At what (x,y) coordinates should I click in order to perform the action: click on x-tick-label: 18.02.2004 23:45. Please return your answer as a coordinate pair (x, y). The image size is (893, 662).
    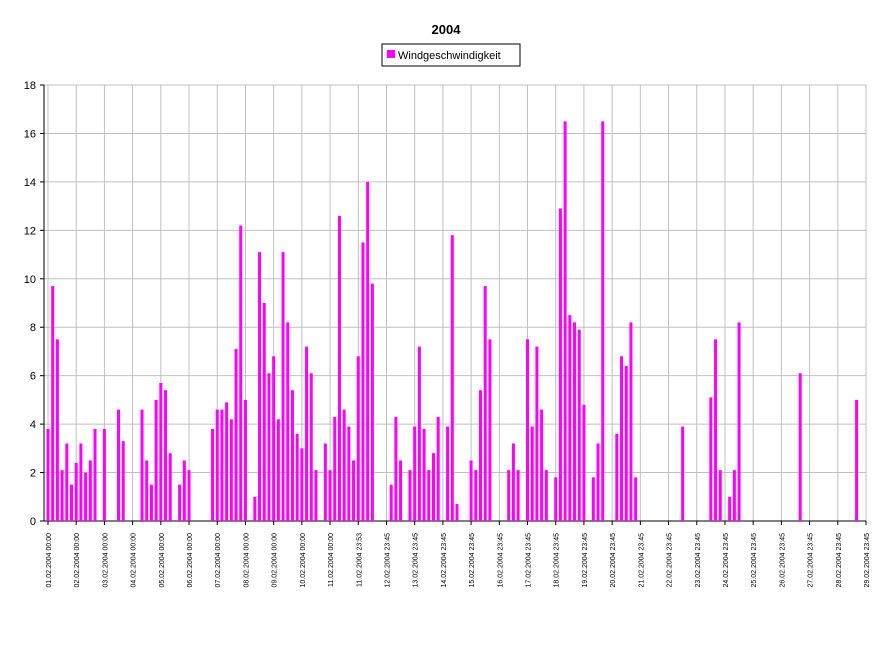
    Looking at the image, I should click on (557, 560).